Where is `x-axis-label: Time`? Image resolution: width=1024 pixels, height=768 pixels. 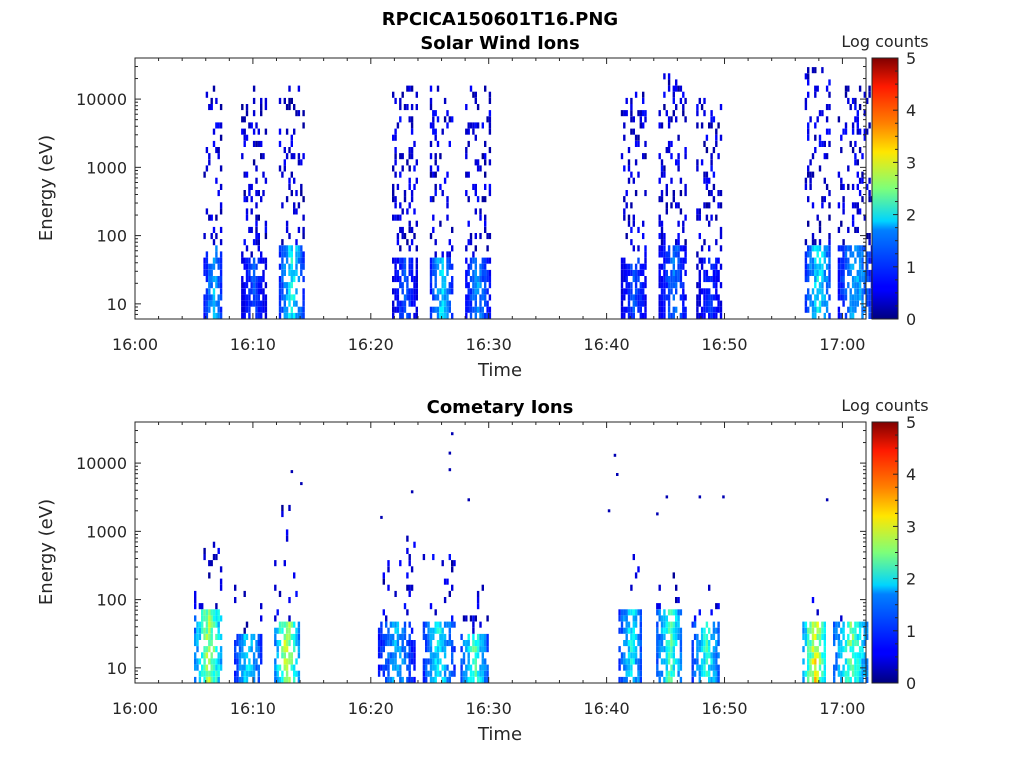
x-axis-label: Time is located at coordinates (499, 734).